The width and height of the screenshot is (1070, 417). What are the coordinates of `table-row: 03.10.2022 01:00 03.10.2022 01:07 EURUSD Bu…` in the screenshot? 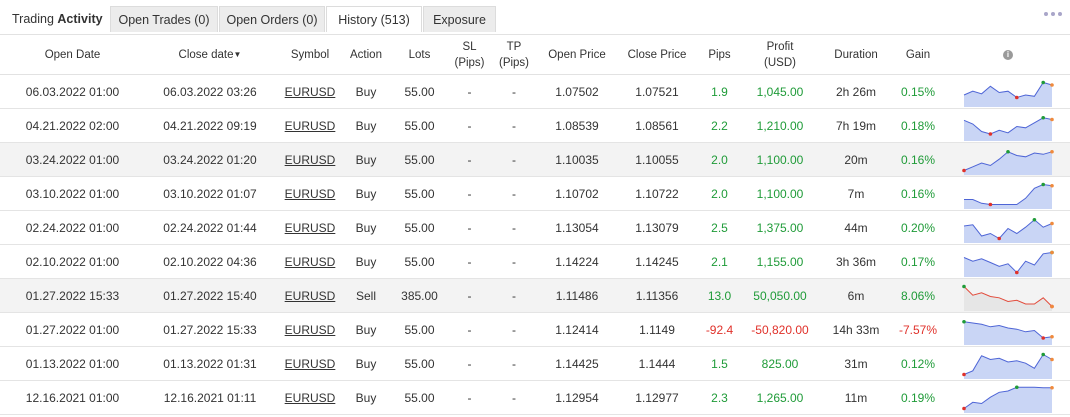 It's located at (535, 194).